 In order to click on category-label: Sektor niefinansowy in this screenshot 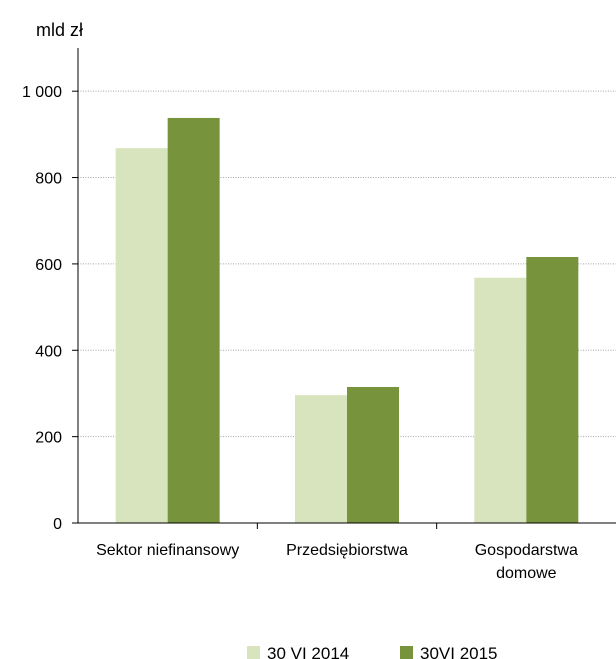, I will do `click(167, 550)`.